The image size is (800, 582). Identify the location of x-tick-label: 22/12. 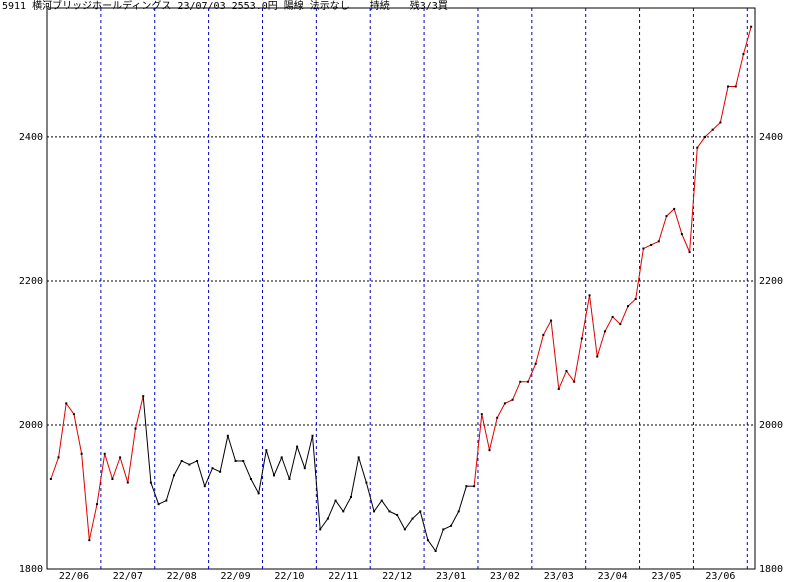
(397, 576).